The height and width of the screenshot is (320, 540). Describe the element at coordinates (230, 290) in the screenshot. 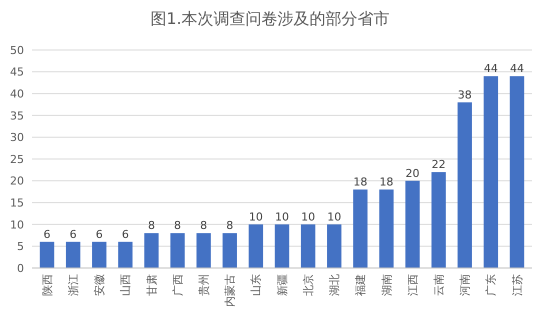

I see `x-tick-label: 内蒙古` at that location.